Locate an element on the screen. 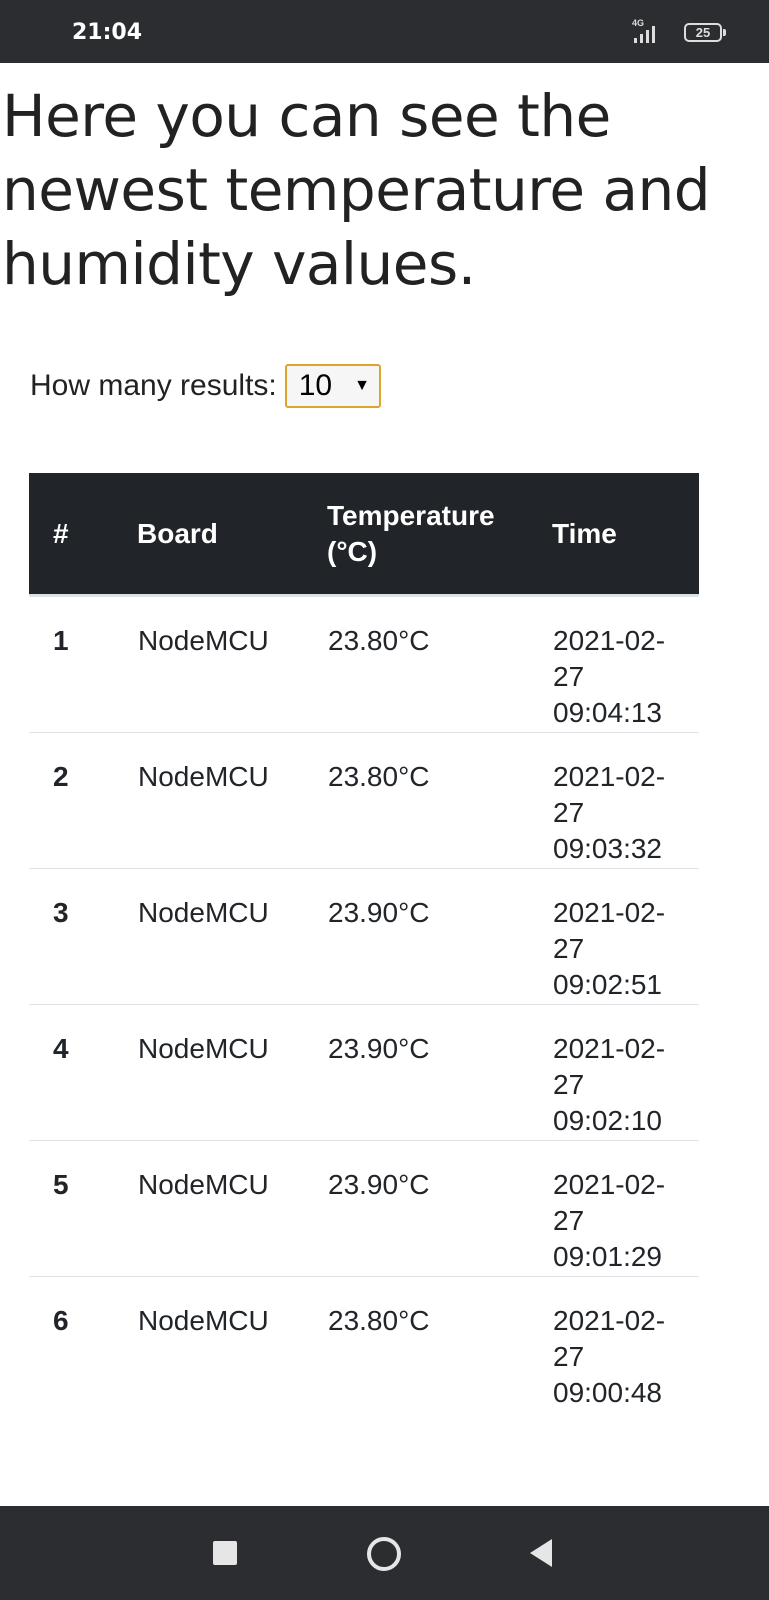 The height and width of the screenshot is (1600, 769). cell-time-value: 2021-02-27 09:04:13 is located at coordinates (609, 676).